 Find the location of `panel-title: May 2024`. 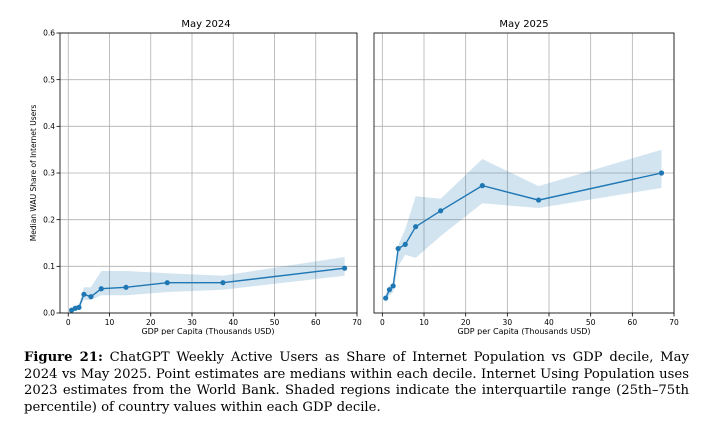

panel-title: May 2024 is located at coordinates (205, 24).